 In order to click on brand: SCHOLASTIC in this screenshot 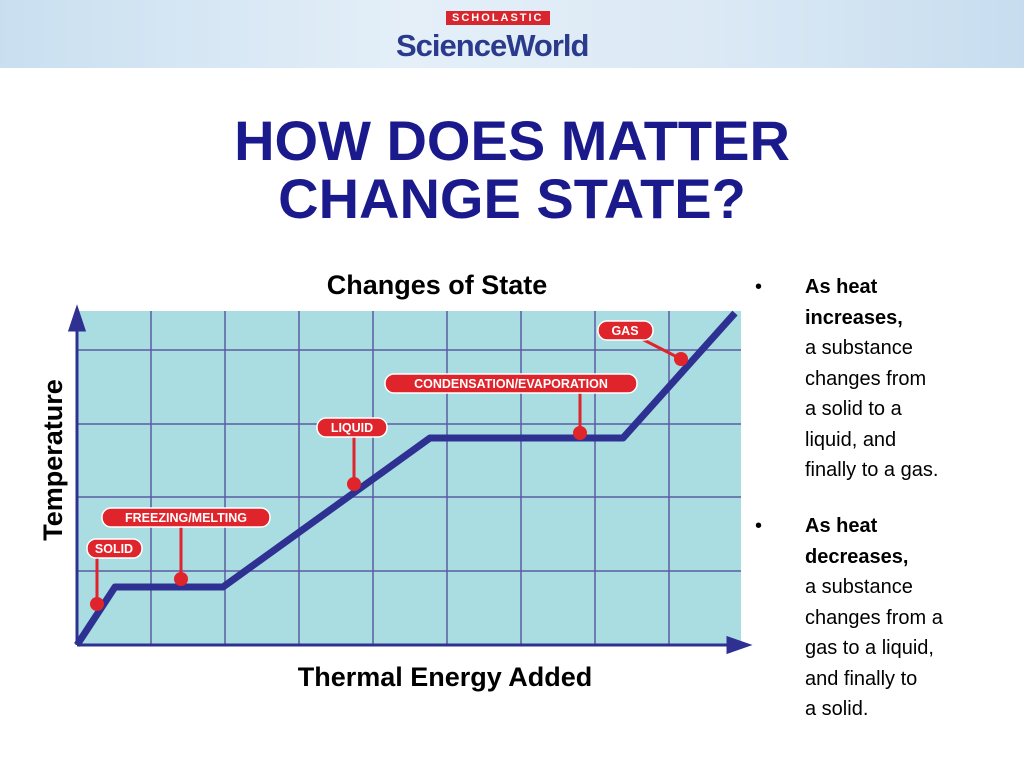, I will do `click(498, 18)`.